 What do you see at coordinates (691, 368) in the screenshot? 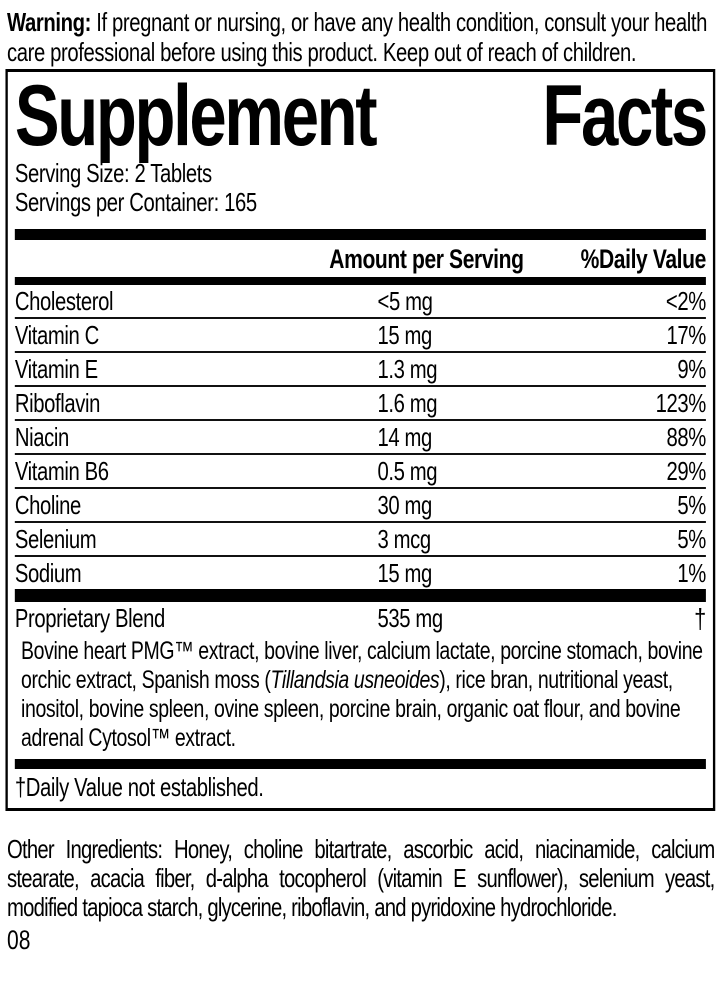
I see `nutrient-dv: 9%` at bounding box center [691, 368].